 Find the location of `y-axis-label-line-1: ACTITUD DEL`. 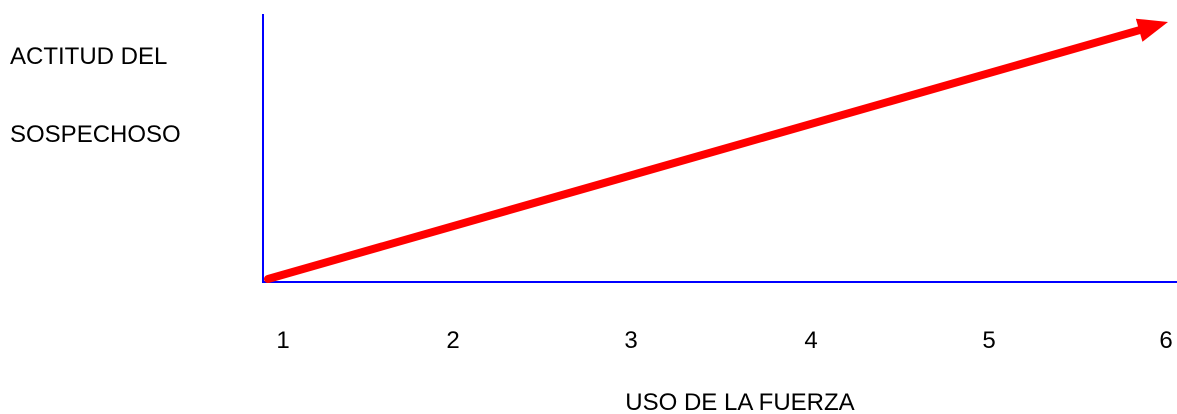

y-axis-label-line-1: ACTITUD DEL is located at coordinates (88, 56).